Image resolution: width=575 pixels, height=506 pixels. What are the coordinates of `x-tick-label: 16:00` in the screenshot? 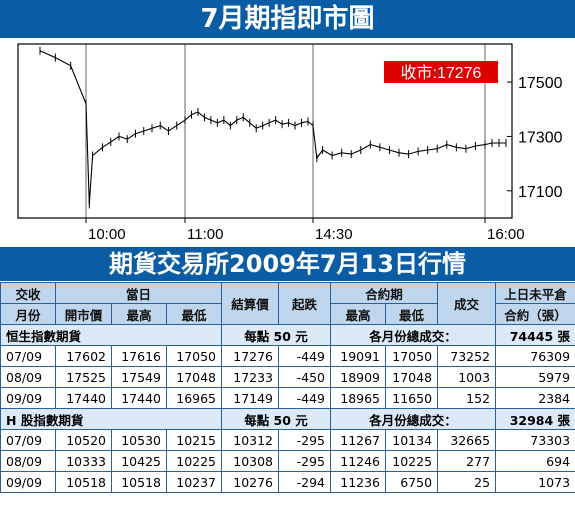 It's located at (506, 234).